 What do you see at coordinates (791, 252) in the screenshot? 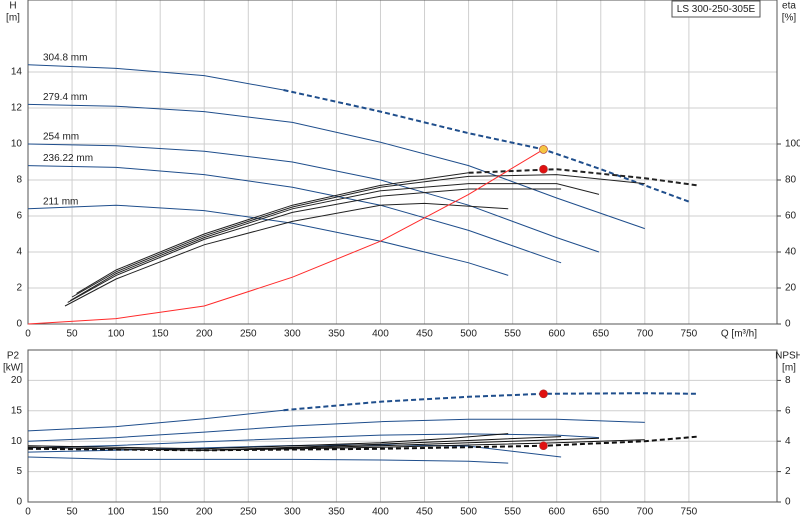
I see `y2-tick-label: 40` at bounding box center [791, 252].